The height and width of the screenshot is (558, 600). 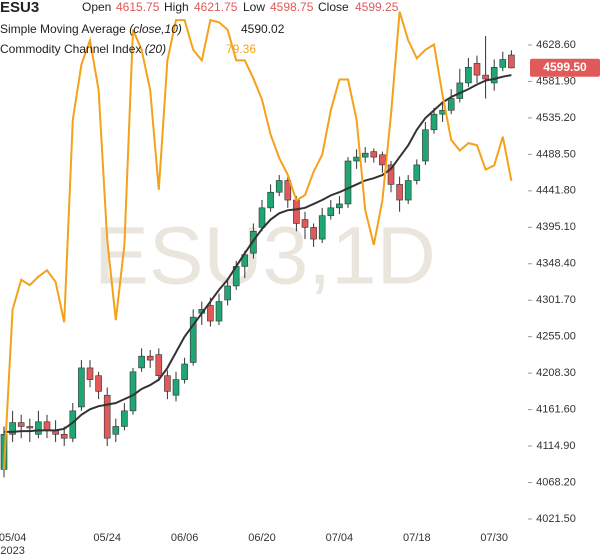 I want to click on sma-legend: Simple Moving Average (close,10), so click(x=91, y=29).